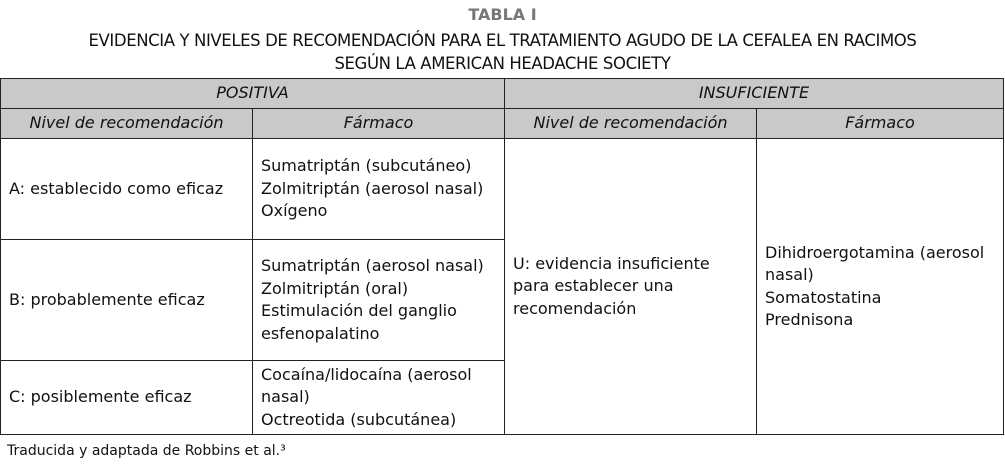  I want to click on drug: Octreotida (subcutánea), so click(359, 419).